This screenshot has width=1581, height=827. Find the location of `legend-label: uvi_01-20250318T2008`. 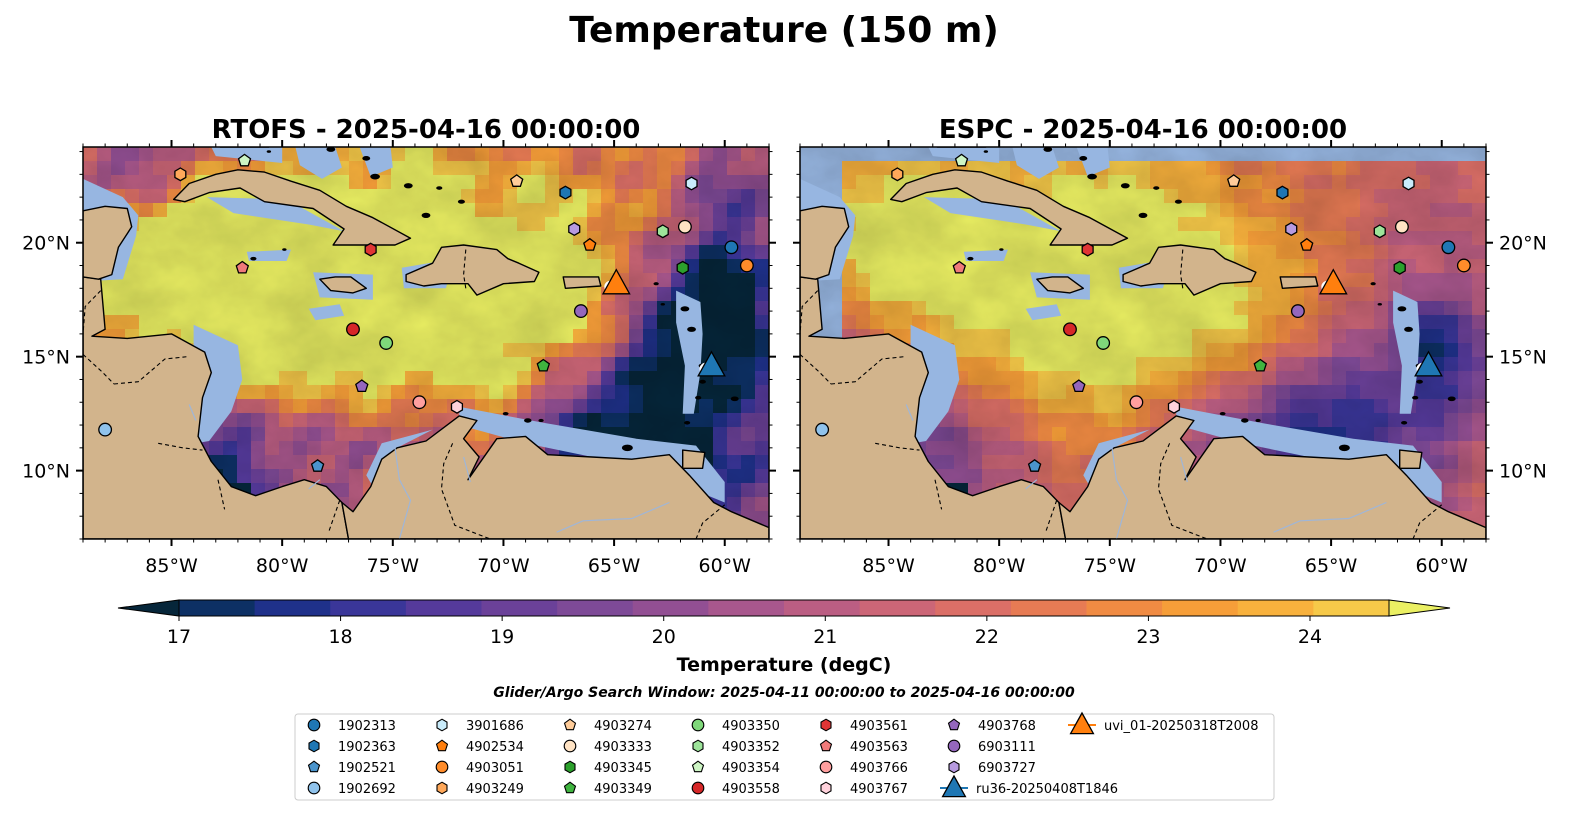

legend-label: uvi_01-20250318T2008 is located at coordinates (1181, 726).